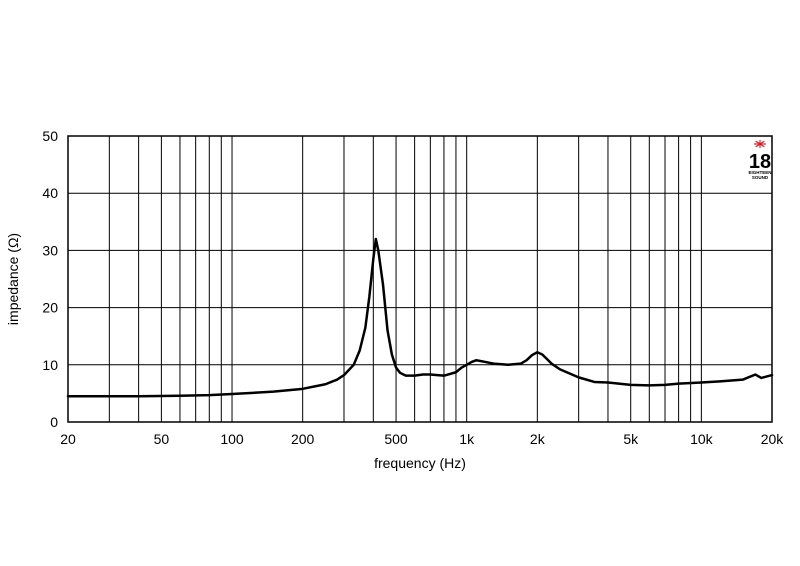 This screenshot has width=800, height=566. What do you see at coordinates (773, 439) in the screenshot?
I see `x-tick-label: 20k` at bounding box center [773, 439].